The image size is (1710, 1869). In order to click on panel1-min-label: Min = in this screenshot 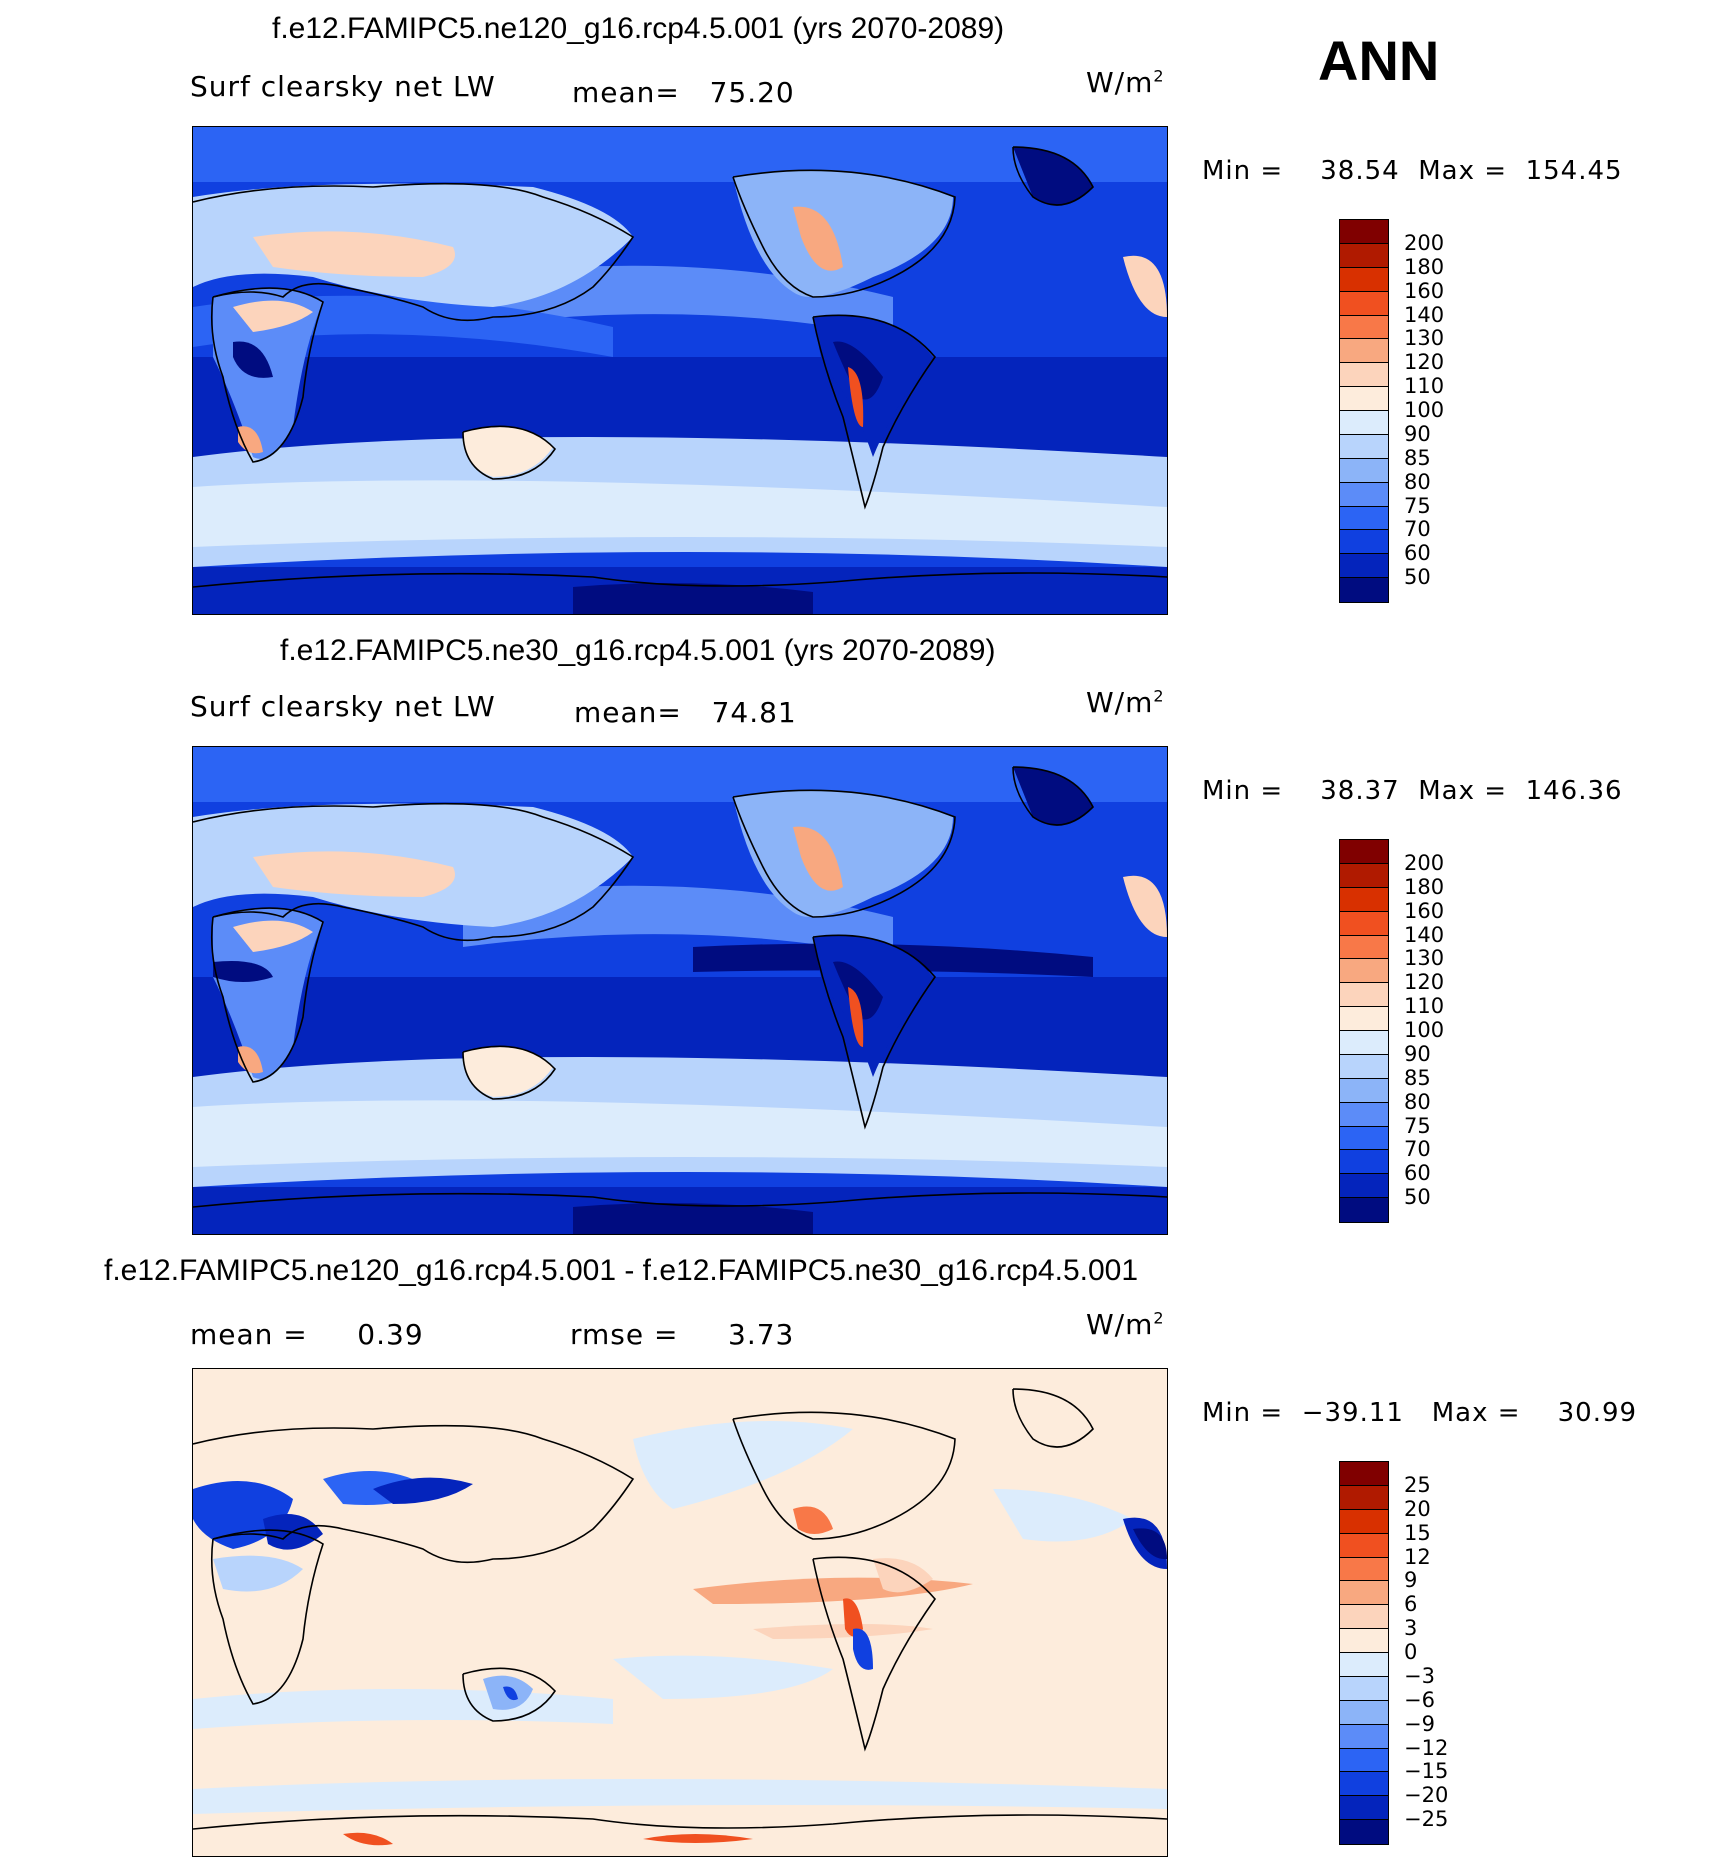, I will do `click(1243, 171)`.